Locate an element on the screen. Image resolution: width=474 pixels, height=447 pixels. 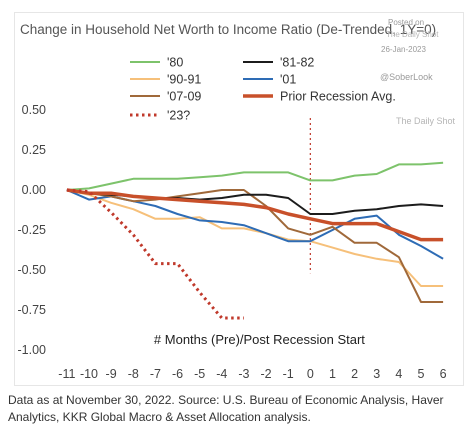
watermark-date: 26-Jan-2023 is located at coordinates (403, 49).